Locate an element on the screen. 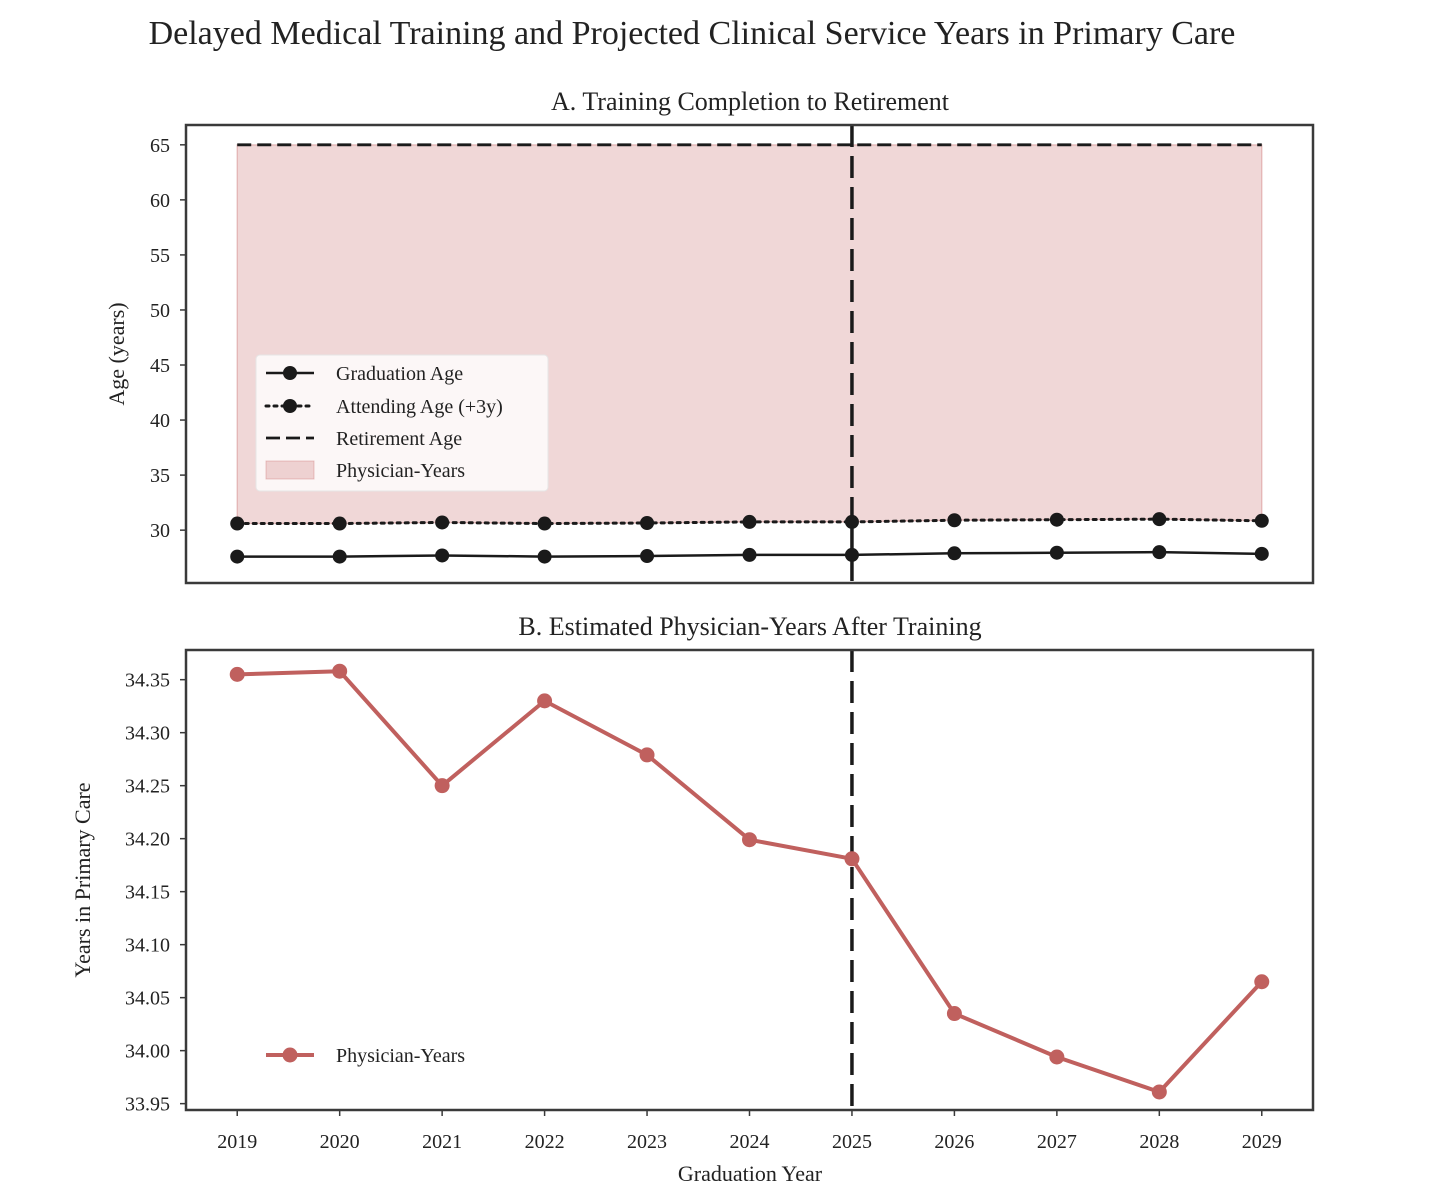 Image resolution: width=1454 pixels, height=1196 pixels. series-0-point-2026 is located at coordinates (954, 553).